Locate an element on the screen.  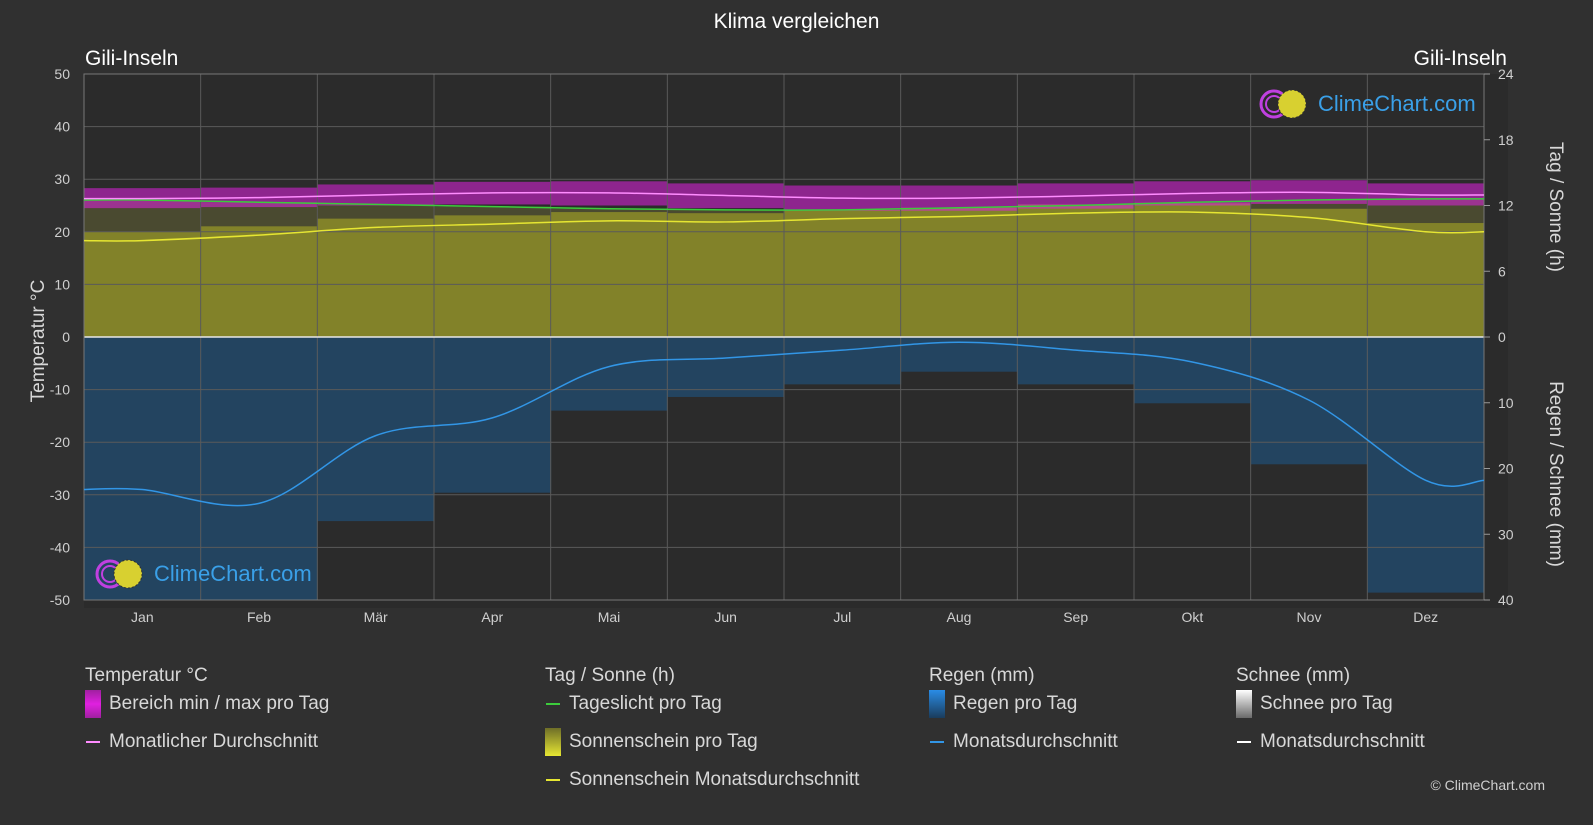
rain-bar-Okt is located at coordinates (1193, 370).